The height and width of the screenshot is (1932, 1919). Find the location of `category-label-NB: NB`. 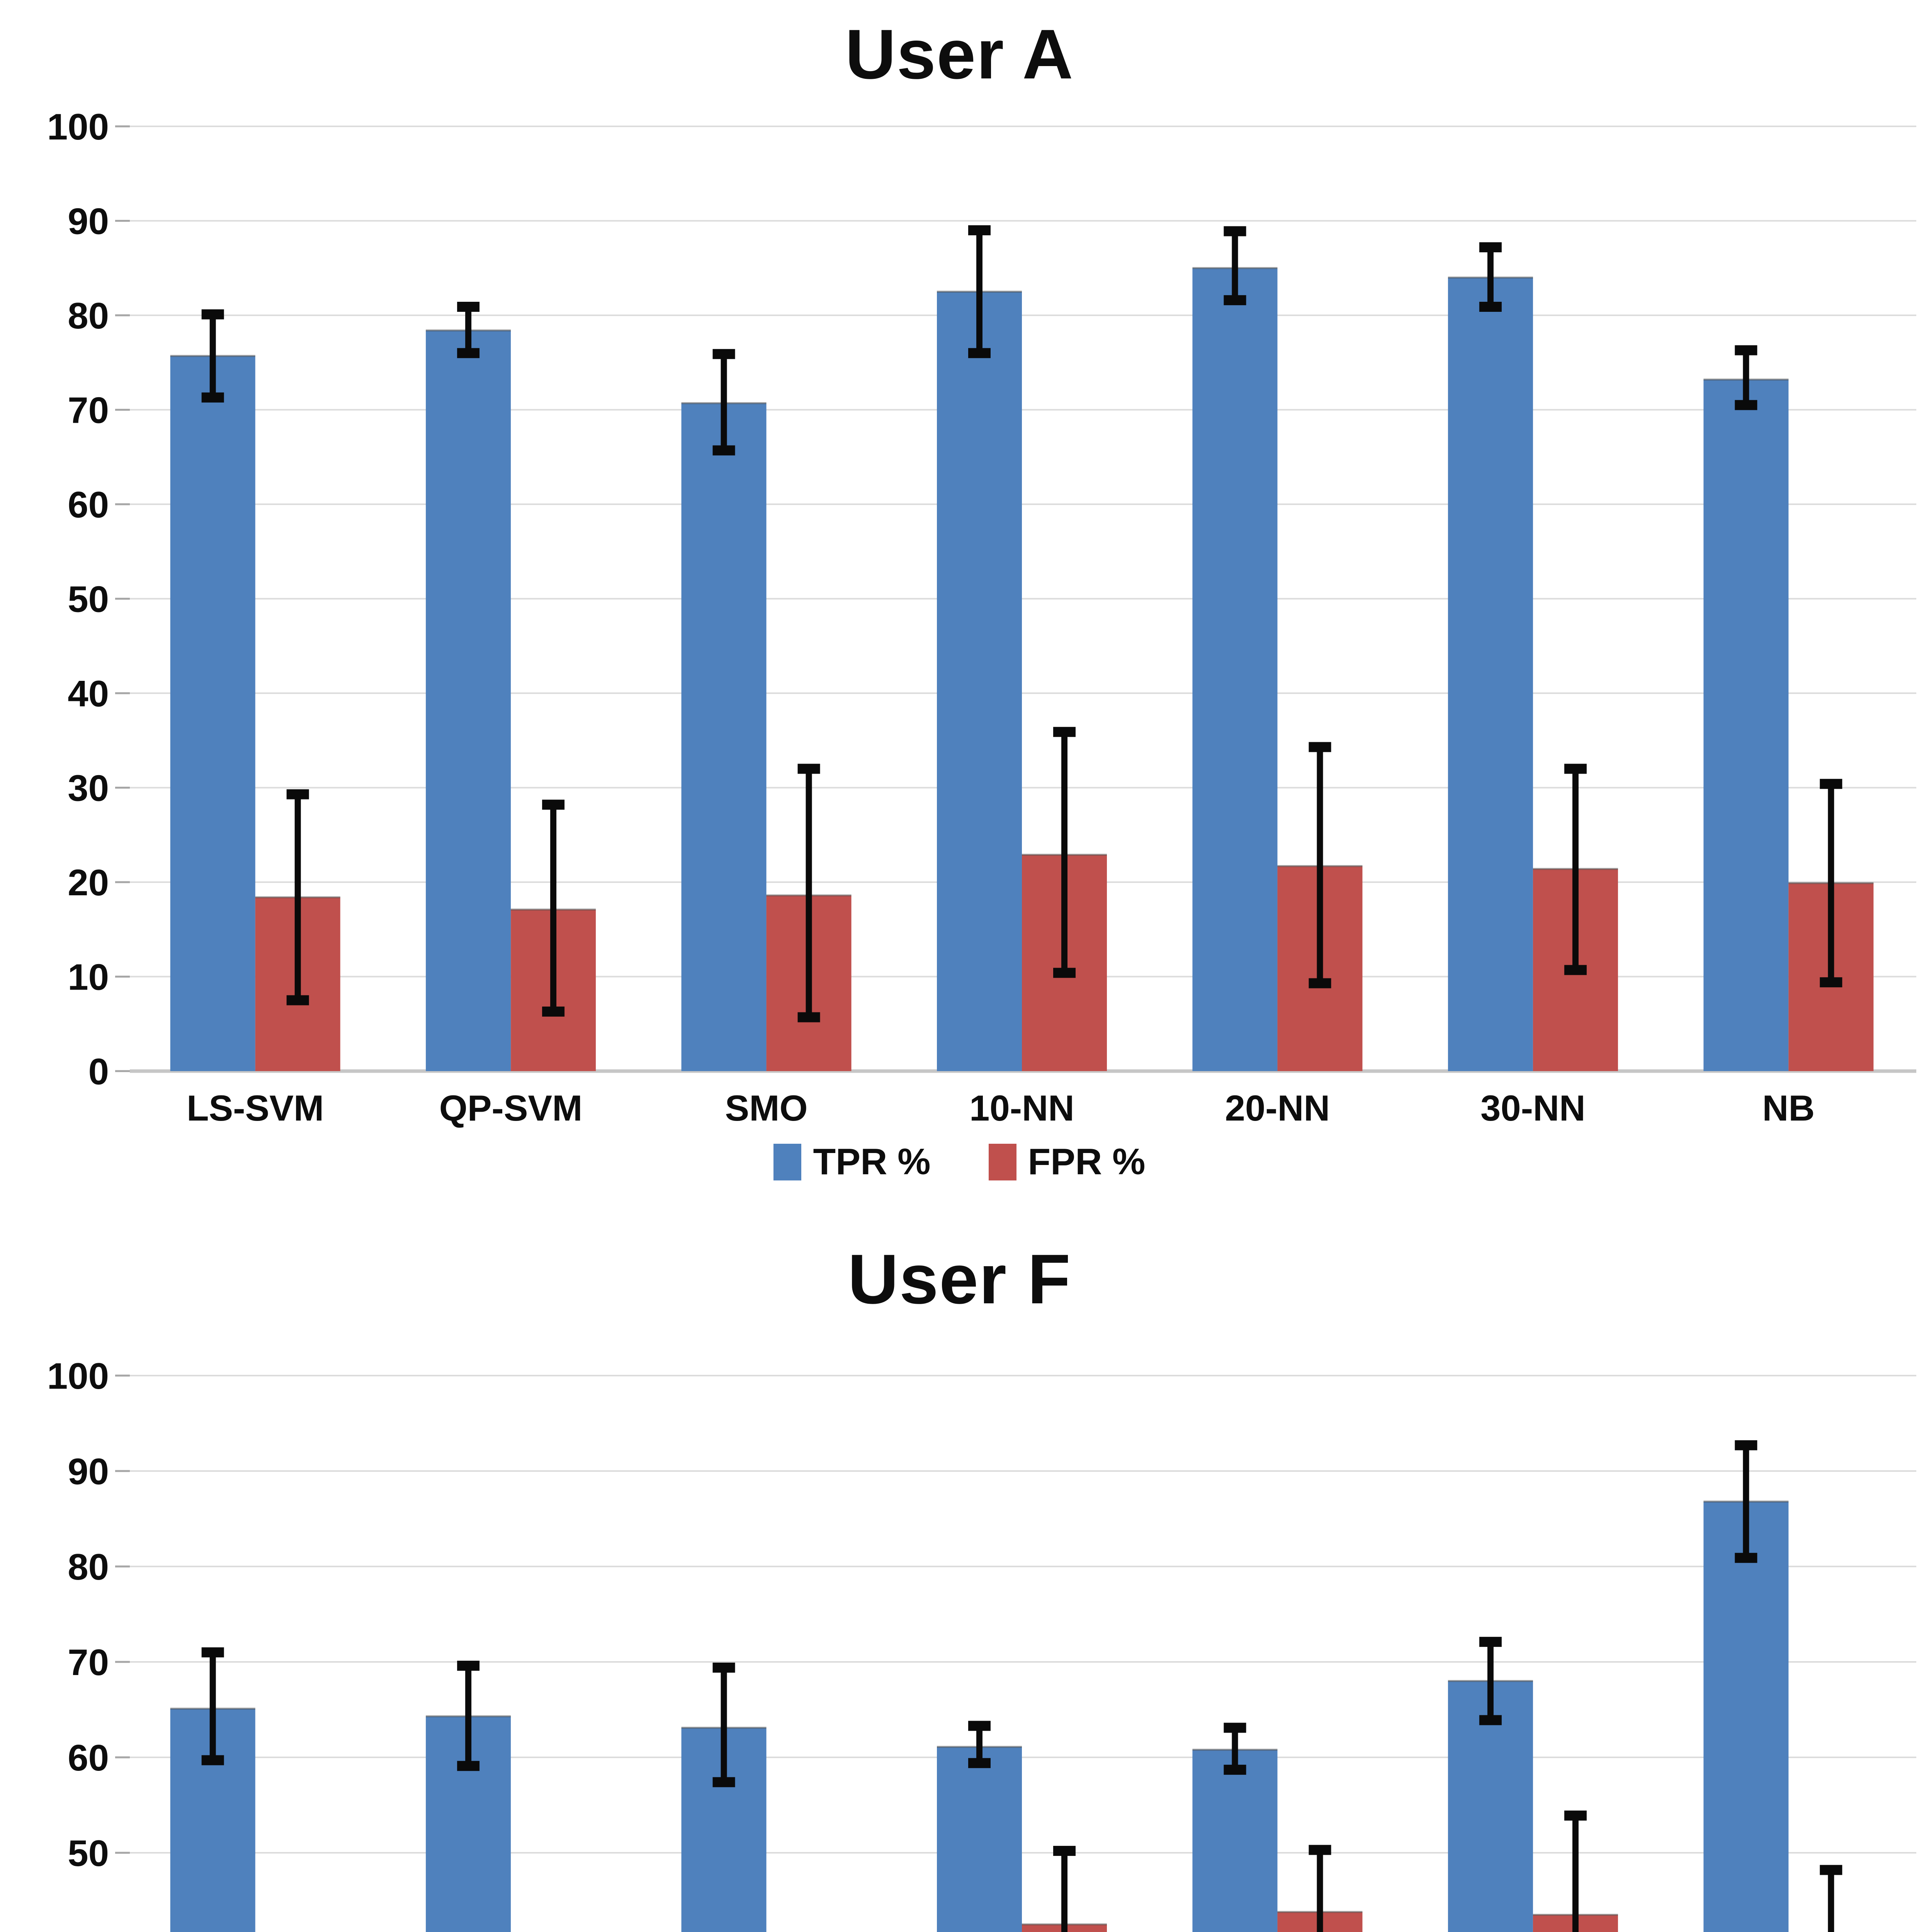

category-label-NB: NB is located at coordinates (1788, 1108).